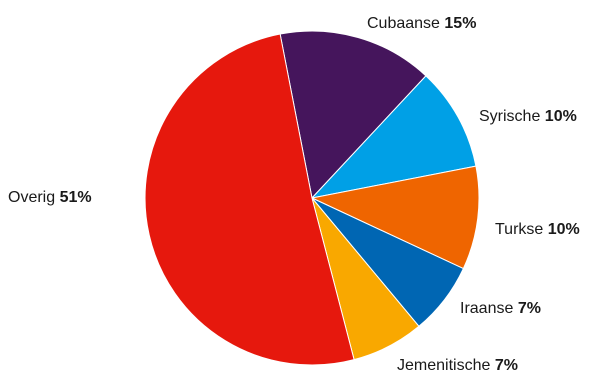  Describe the element at coordinates (460, 23) in the screenshot. I see `slice-label-value: 15%` at that location.